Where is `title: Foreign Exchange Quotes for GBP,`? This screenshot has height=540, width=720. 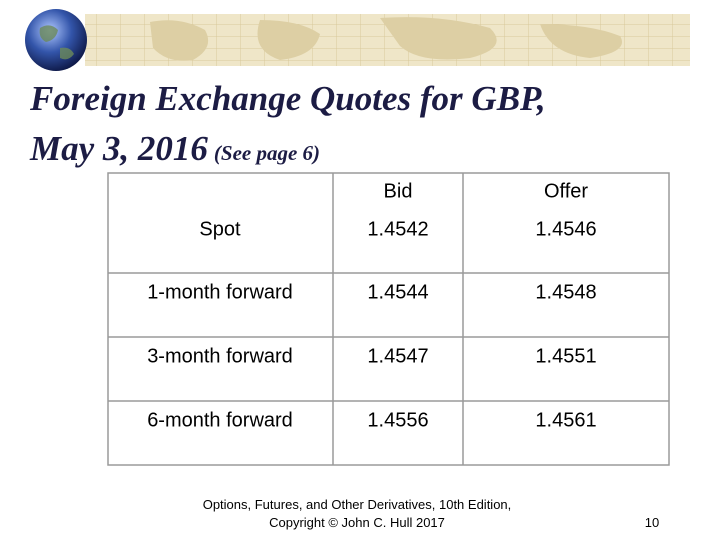
title: Foreign Exchange Quotes for GBP, is located at coordinates (287, 98).